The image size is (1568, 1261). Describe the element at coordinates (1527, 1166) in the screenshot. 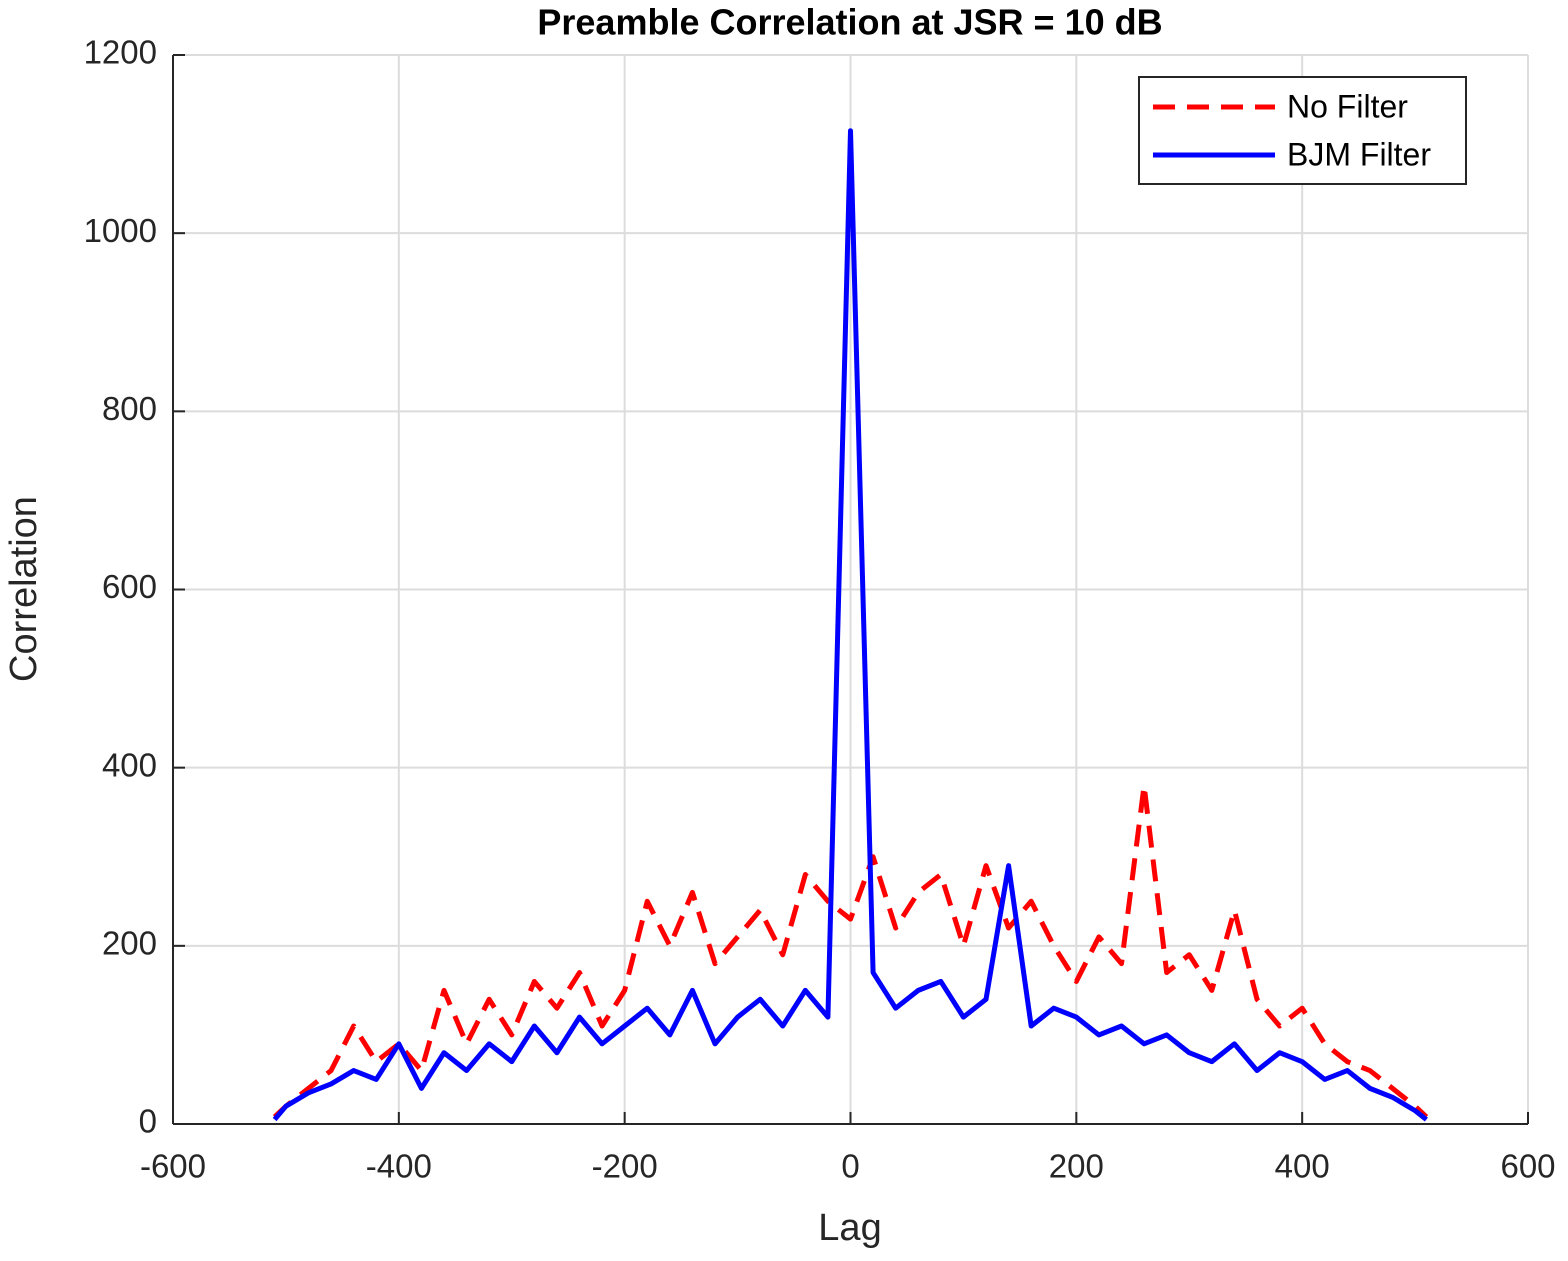

I see `x-tick-label: 600` at that location.